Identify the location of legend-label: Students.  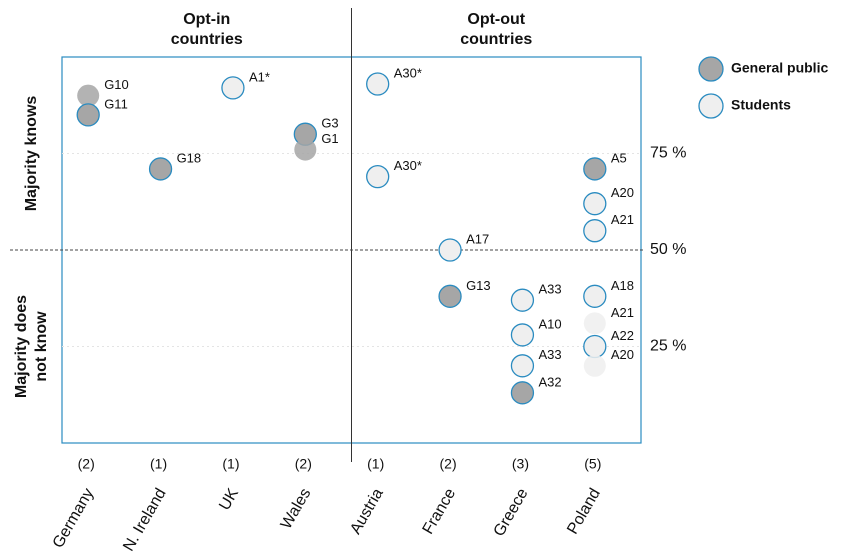
(761, 105).